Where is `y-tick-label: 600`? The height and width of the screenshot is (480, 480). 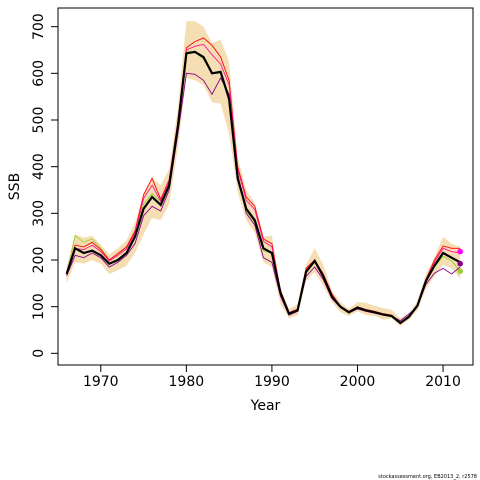 y-tick-label: 600 is located at coordinates (39, 73).